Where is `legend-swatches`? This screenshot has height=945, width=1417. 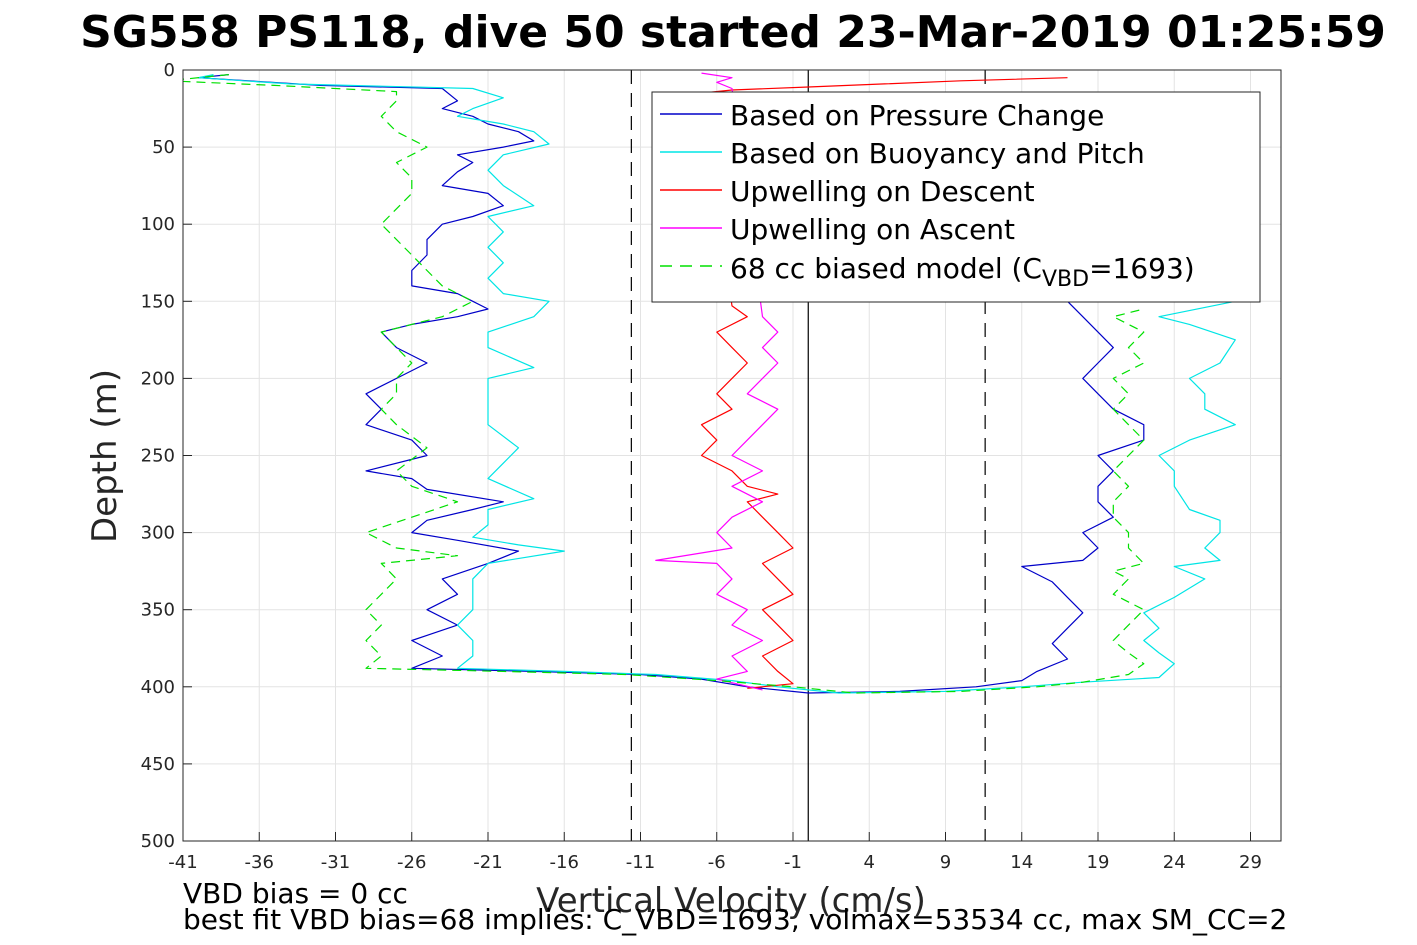
legend-swatches is located at coordinates (691, 190).